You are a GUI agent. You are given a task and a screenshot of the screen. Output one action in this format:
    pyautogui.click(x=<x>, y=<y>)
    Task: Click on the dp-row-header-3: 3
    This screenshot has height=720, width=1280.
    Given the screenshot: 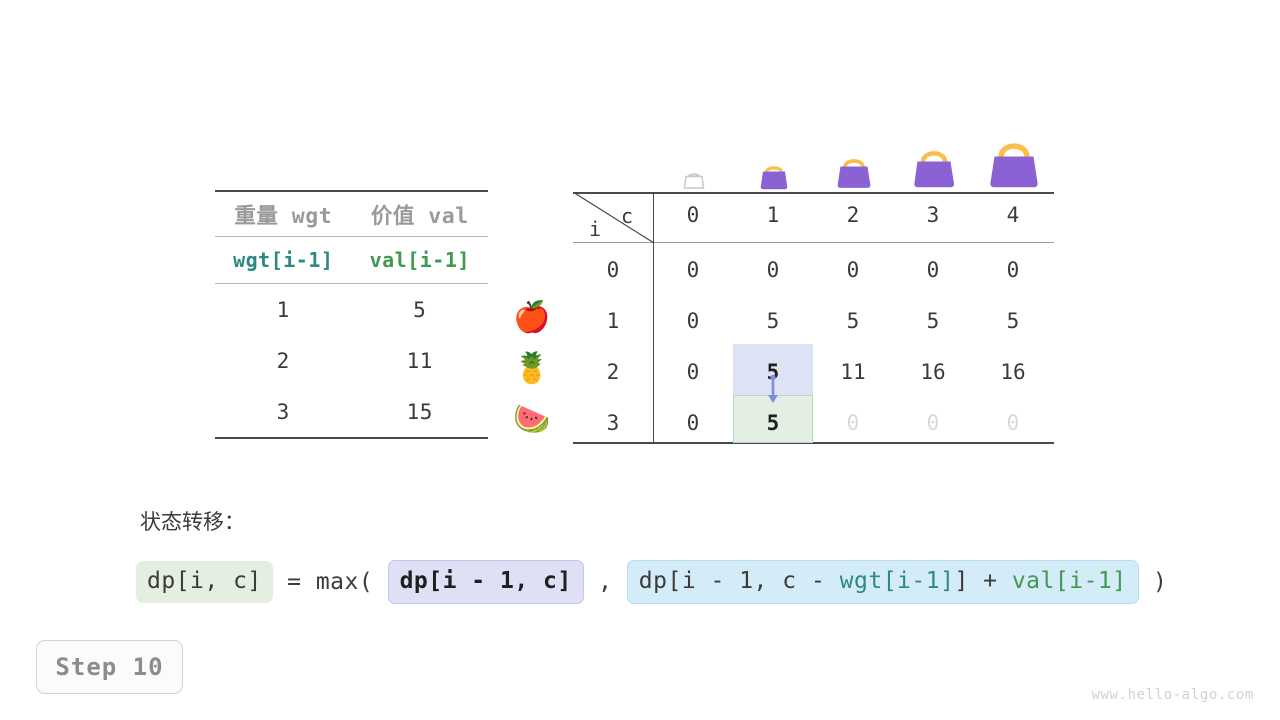 What is the action you would take?
    pyautogui.click(x=613, y=423)
    